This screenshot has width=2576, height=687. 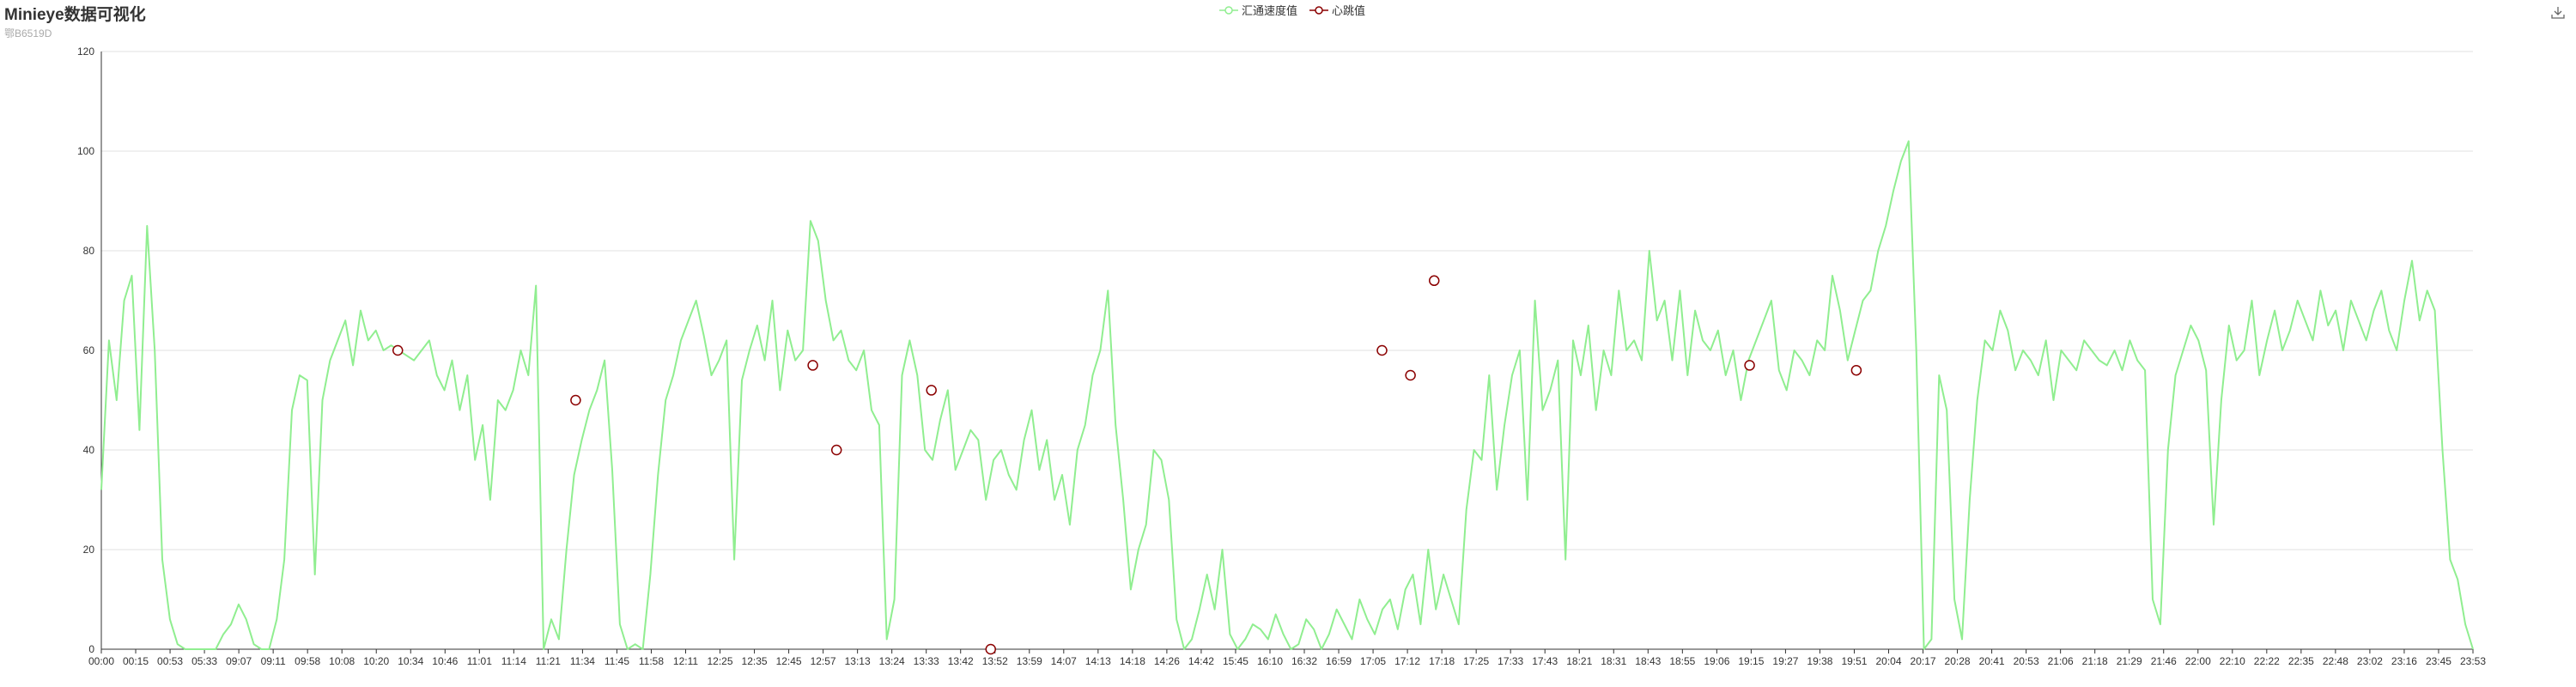 What do you see at coordinates (1751, 661) in the screenshot?
I see `x-tick-label-48: 19:15` at bounding box center [1751, 661].